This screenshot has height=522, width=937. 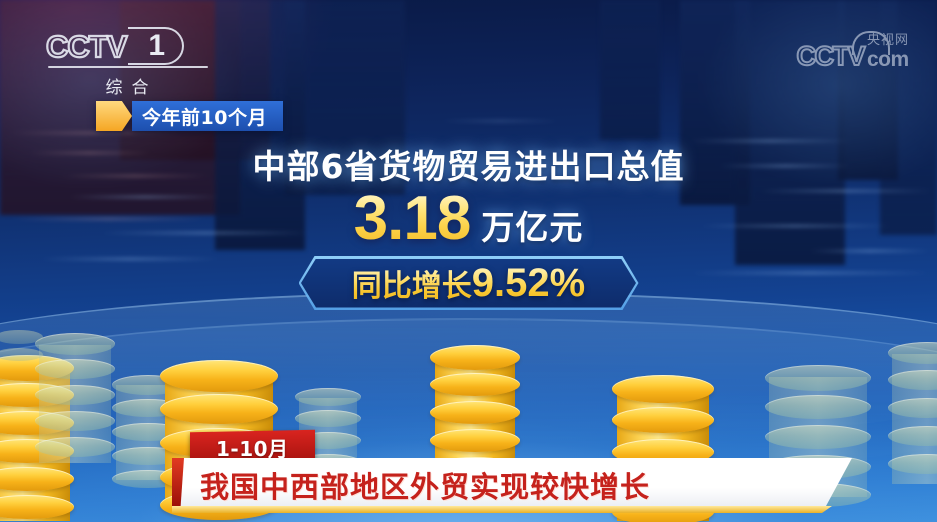 What do you see at coordinates (252, 448) in the screenshot?
I see `lower-third-tab-label: 1-10月` at bounding box center [252, 448].